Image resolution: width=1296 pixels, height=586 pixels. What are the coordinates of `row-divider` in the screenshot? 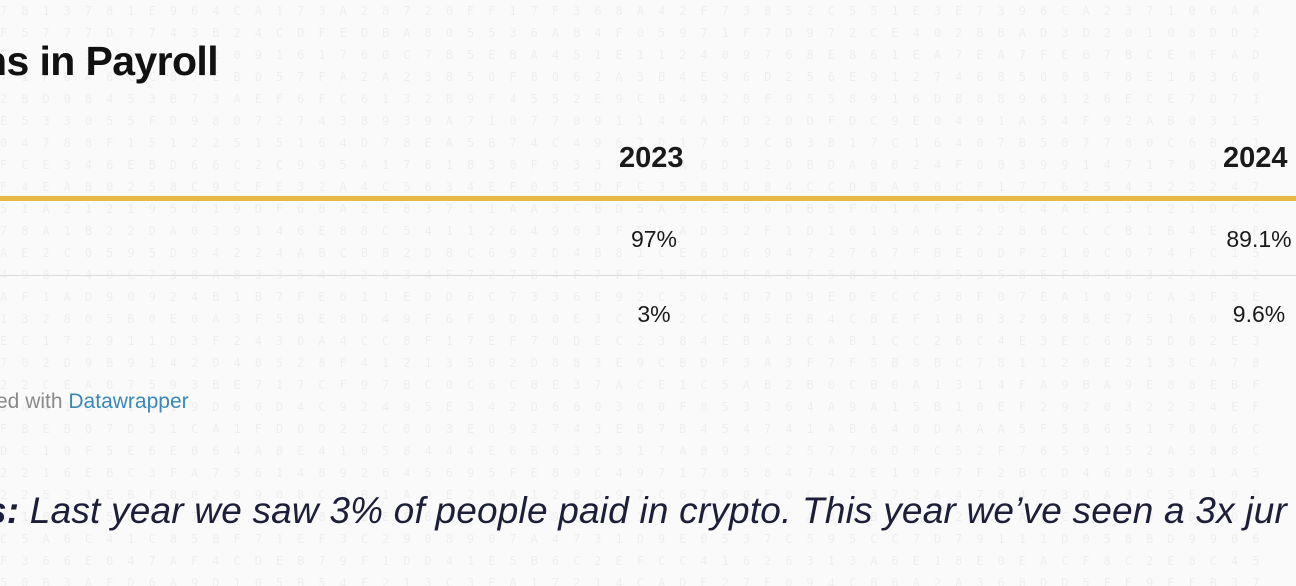 It's located at (648, 275).